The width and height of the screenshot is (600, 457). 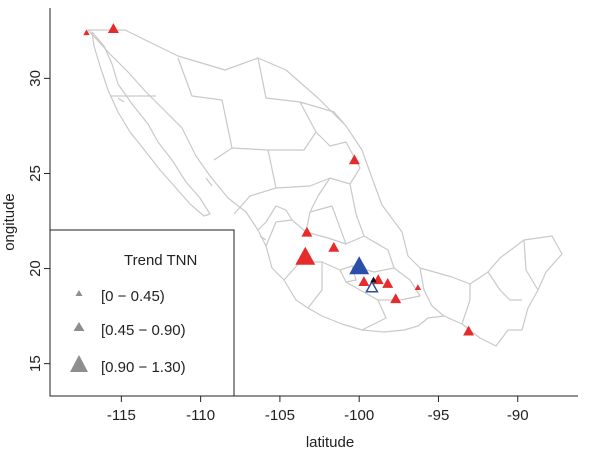 What do you see at coordinates (9, 222) in the screenshot?
I see `y-axis-title: ongitude` at bounding box center [9, 222].